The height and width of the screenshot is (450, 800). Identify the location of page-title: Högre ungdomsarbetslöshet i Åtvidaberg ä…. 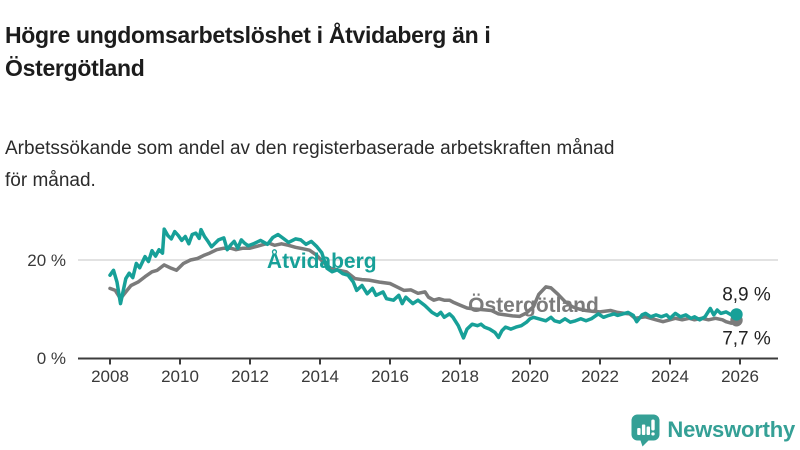
(325, 51).